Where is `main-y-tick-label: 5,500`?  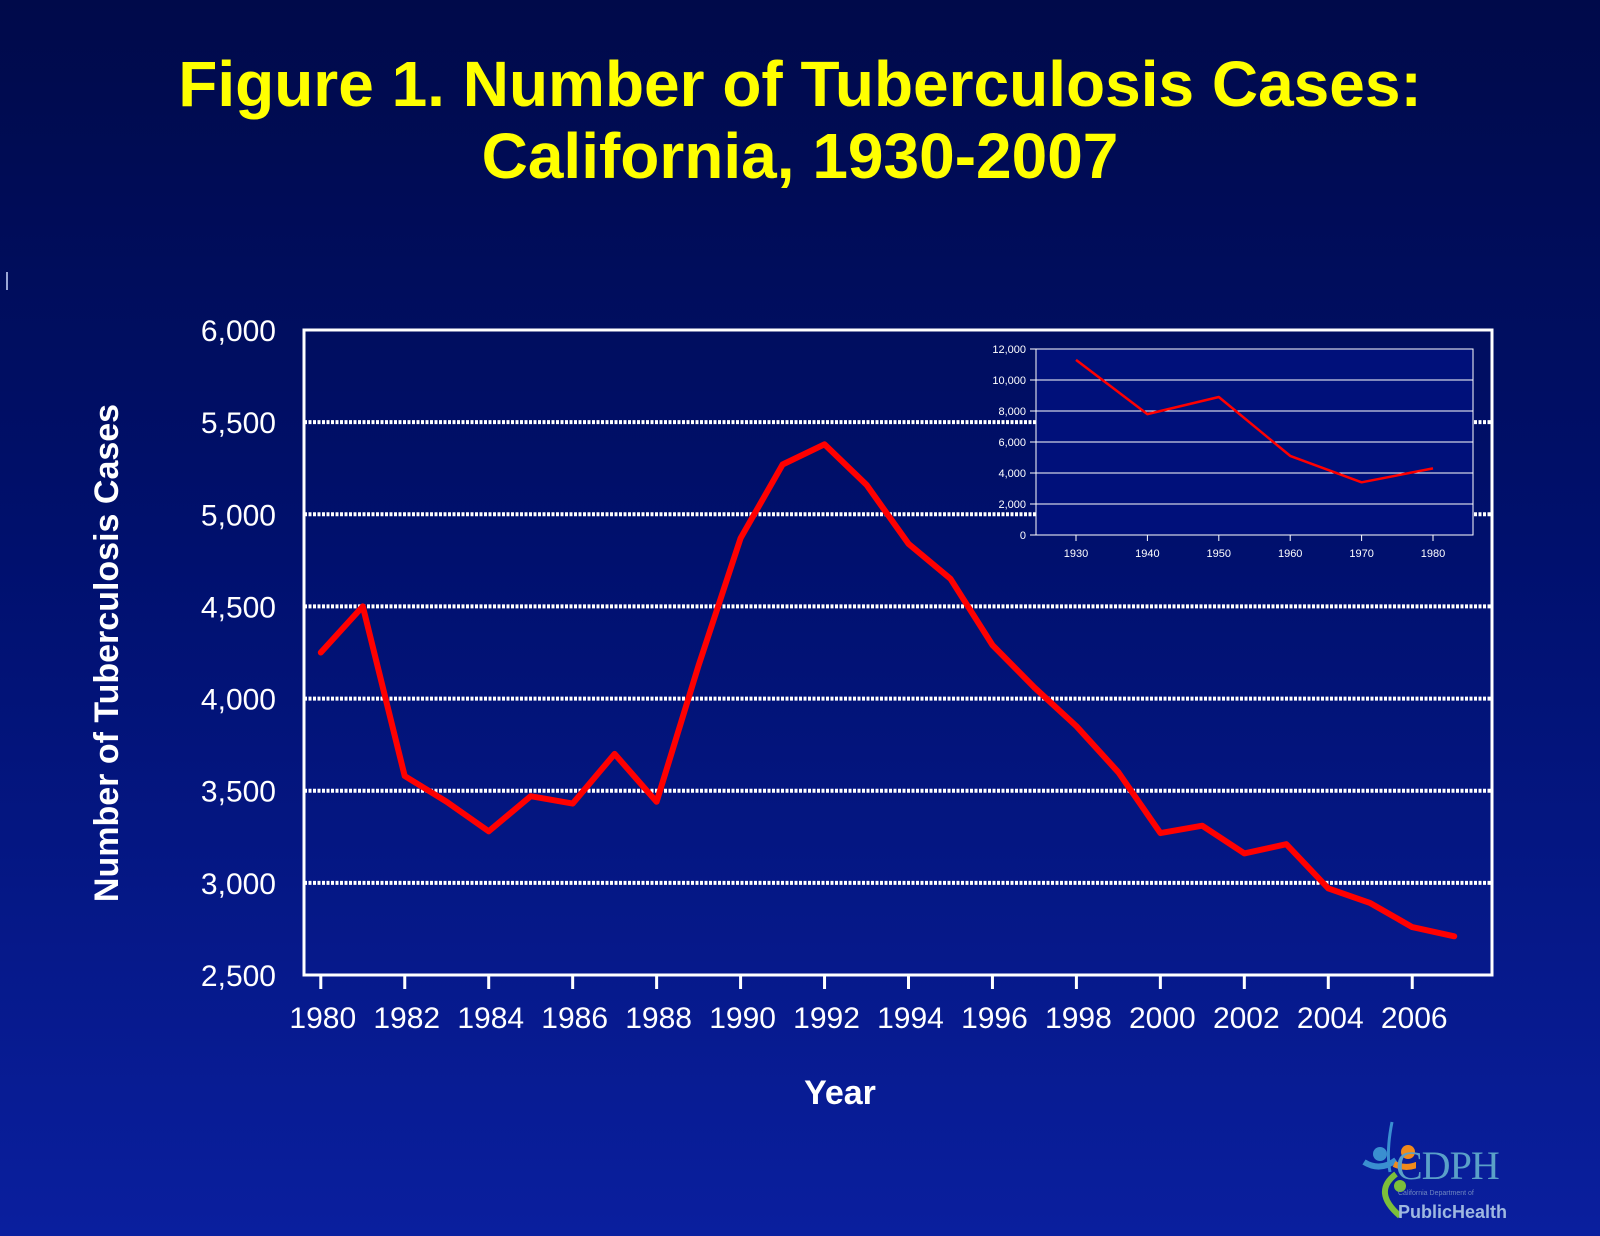 main-y-tick-label: 5,500 is located at coordinates (238, 423).